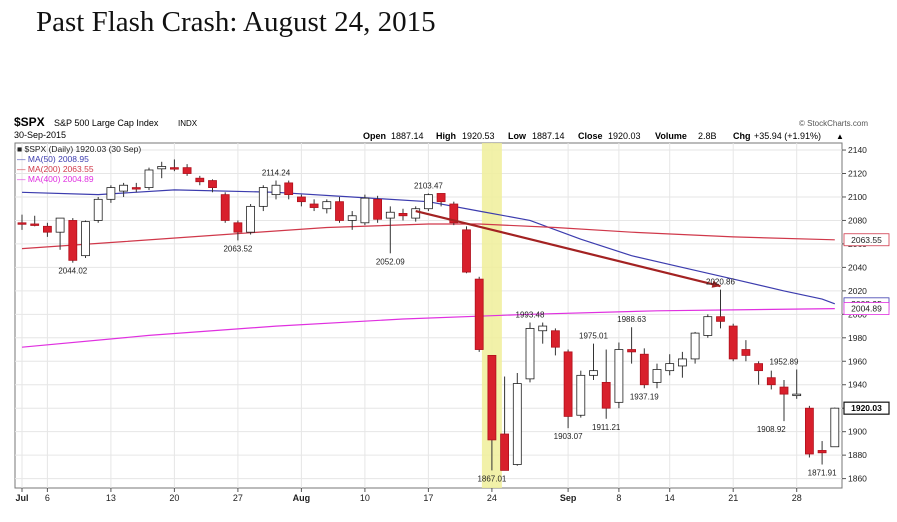 Image resolution: width=897 pixels, height=522 pixels. Describe the element at coordinates (618, 498) in the screenshot. I see `x-tick-label: 8` at that location.